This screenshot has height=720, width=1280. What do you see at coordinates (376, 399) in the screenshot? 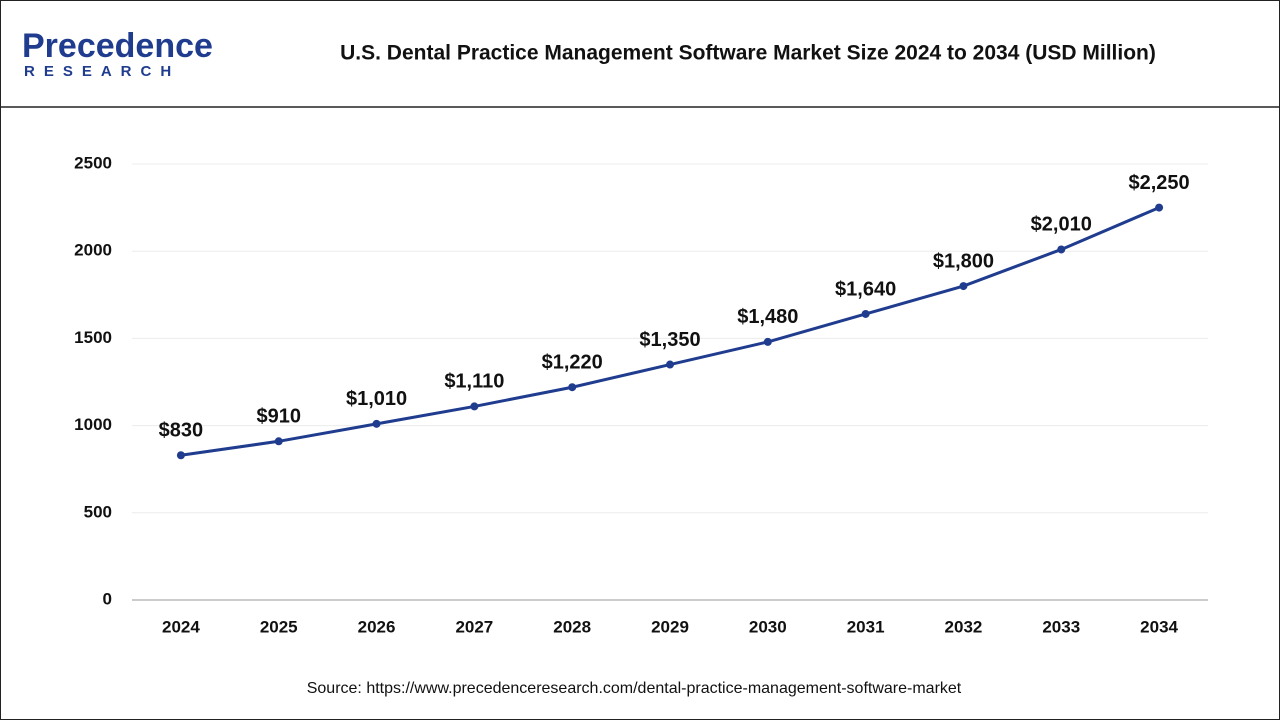
I see `value-label: $1,010` at bounding box center [376, 399].